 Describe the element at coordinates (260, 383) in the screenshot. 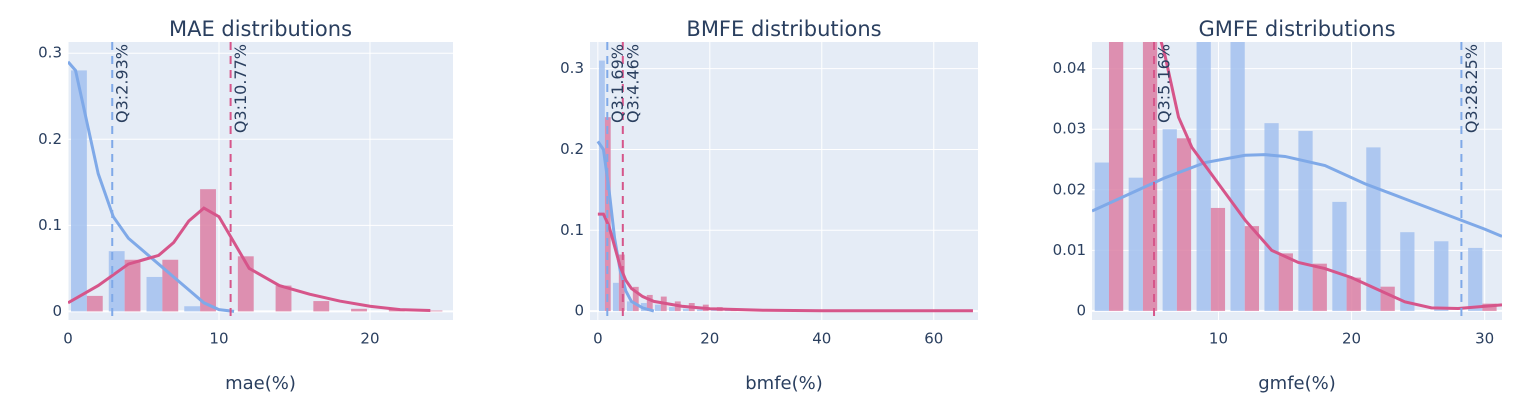

I see `x-axis-label: mae(%)` at that location.